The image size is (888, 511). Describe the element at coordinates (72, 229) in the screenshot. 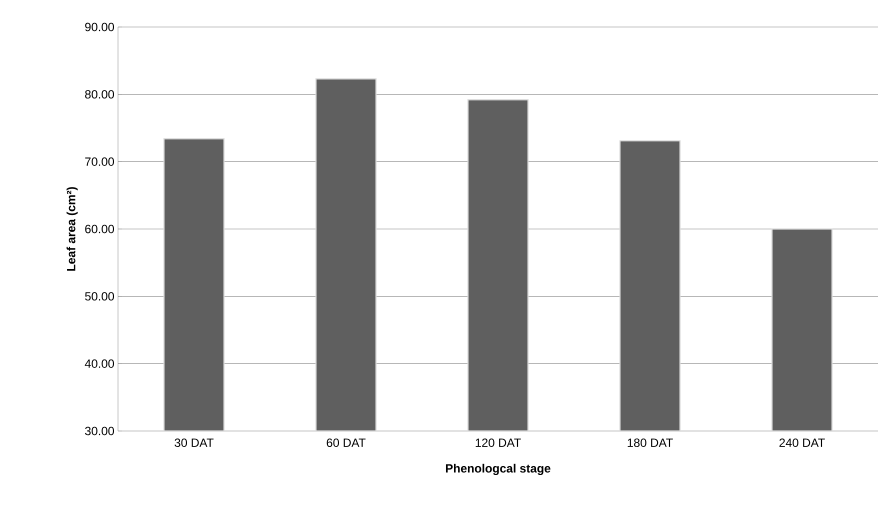

I see `y-axis-title: Leaf area (cm²)` at that location.